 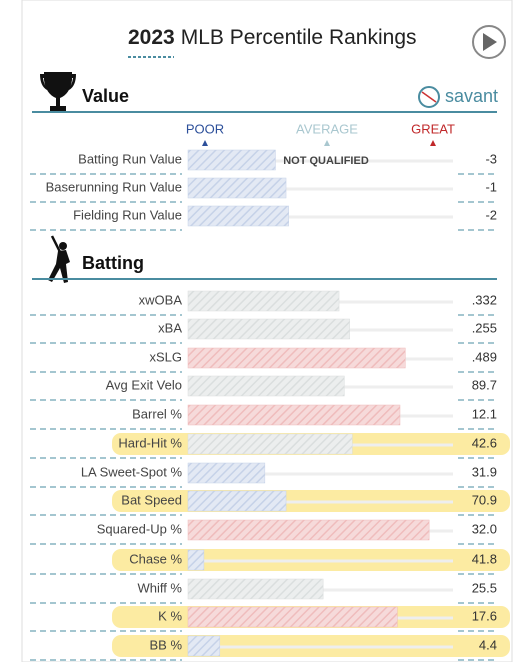 What do you see at coordinates (491, 214) in the screenshot?
I see `row-value: -2` at bounding box center [491, 214].